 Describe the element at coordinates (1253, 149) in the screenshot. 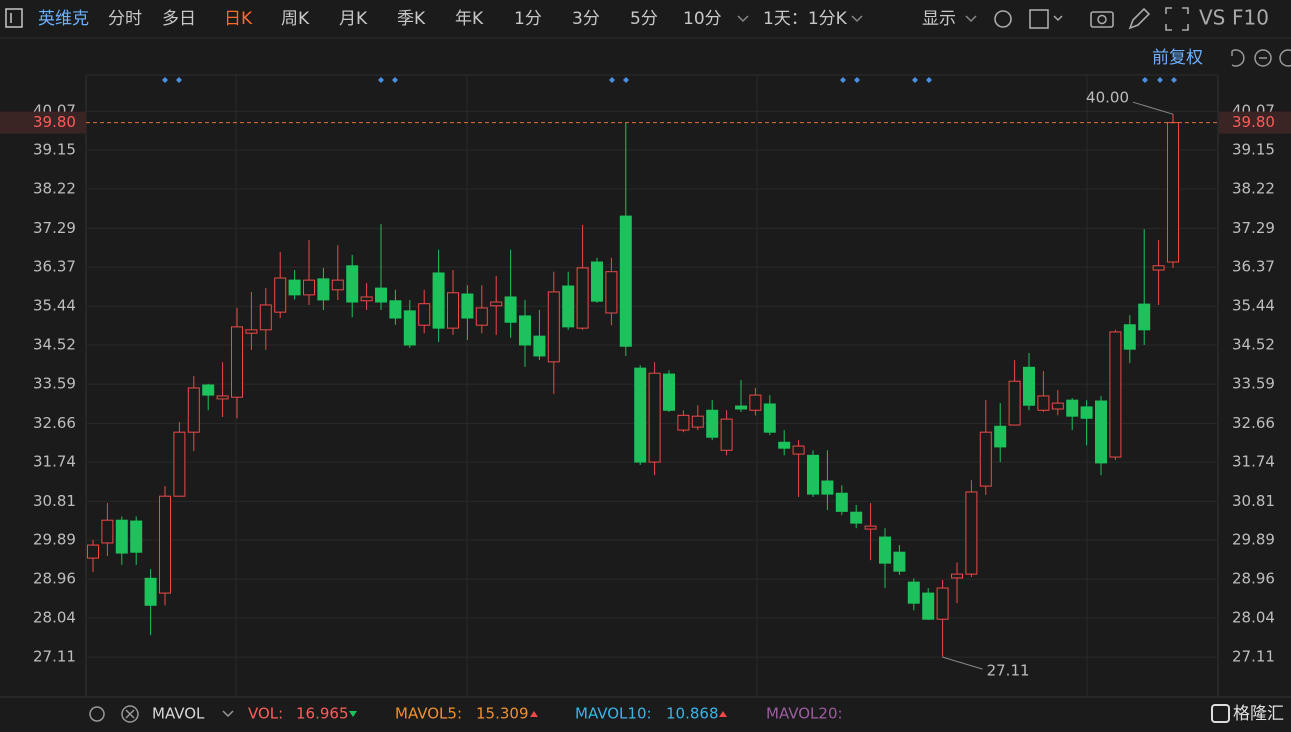

I see `y-tick-label-right: 39.15` at that location.